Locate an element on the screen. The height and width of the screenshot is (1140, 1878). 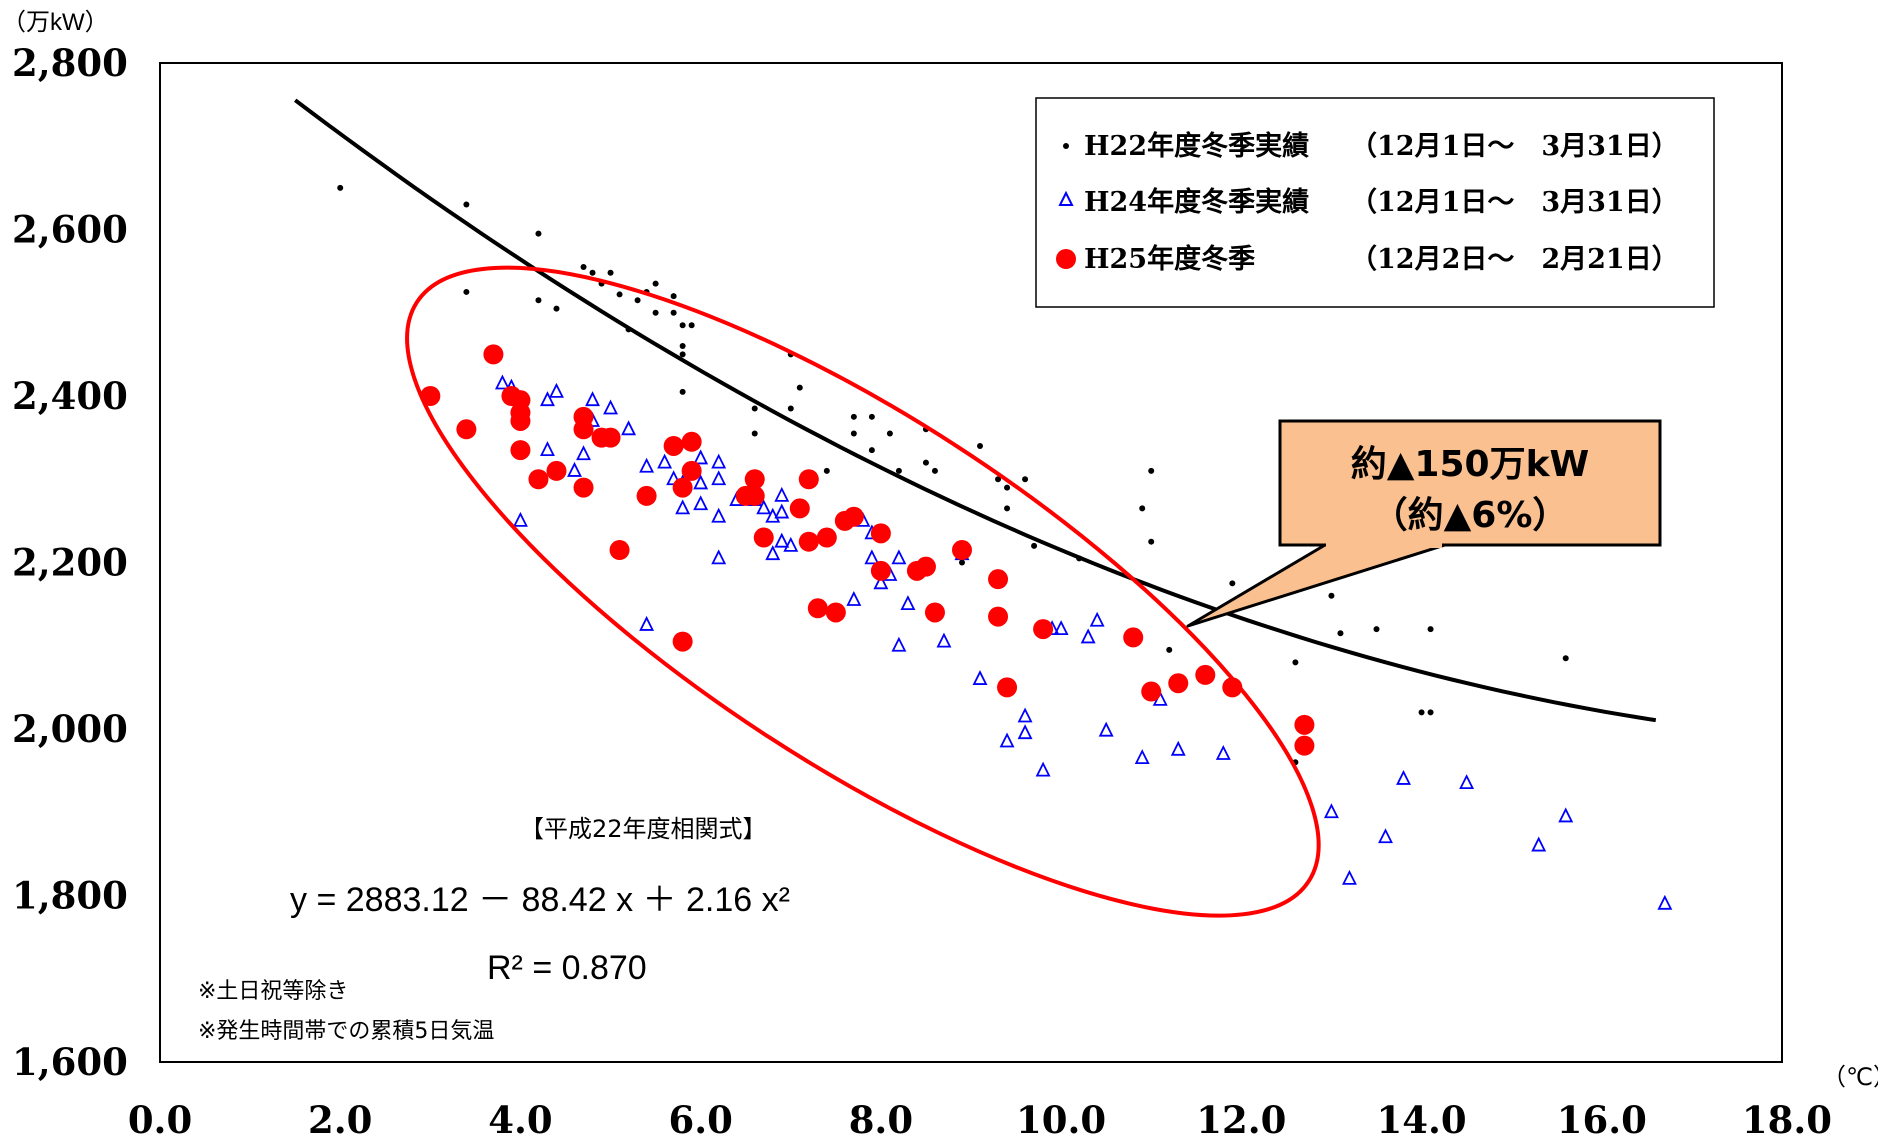
callout-line-2: （約▲6%） is located at coordinates (1470, 515).